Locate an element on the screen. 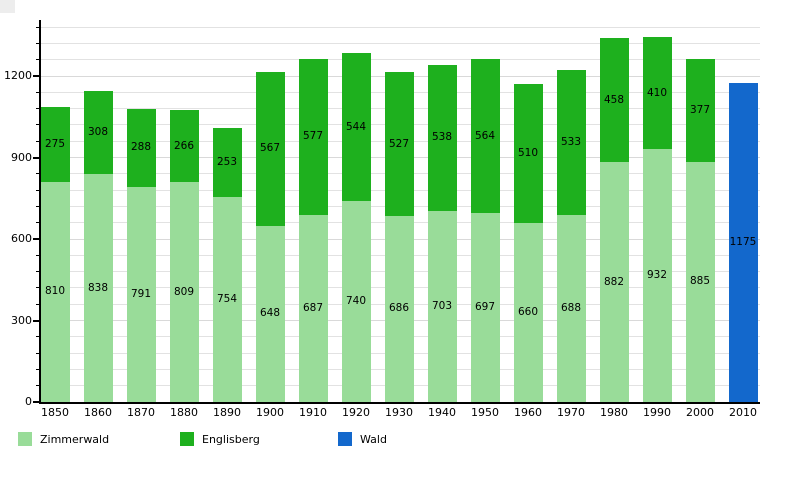 The height and width of the screenshot is (500, 795). x-axis-label: 1910 is located at coordinates (313, 412).